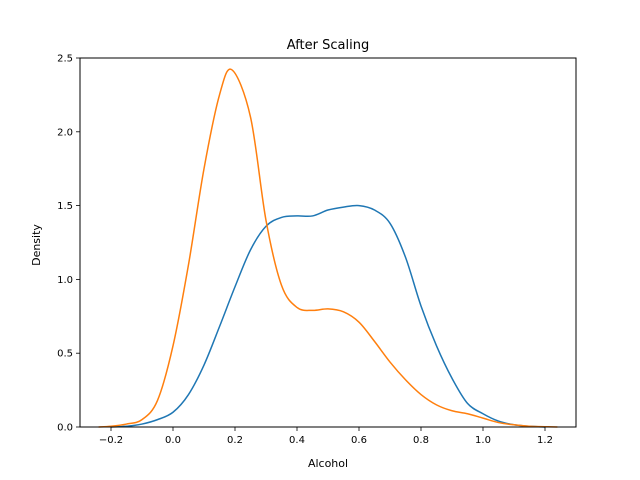  What do you see at coordinates (421, 440) in the screenshot?
I see `x-tick-label: 0.8` at bounding box center [421, 440].